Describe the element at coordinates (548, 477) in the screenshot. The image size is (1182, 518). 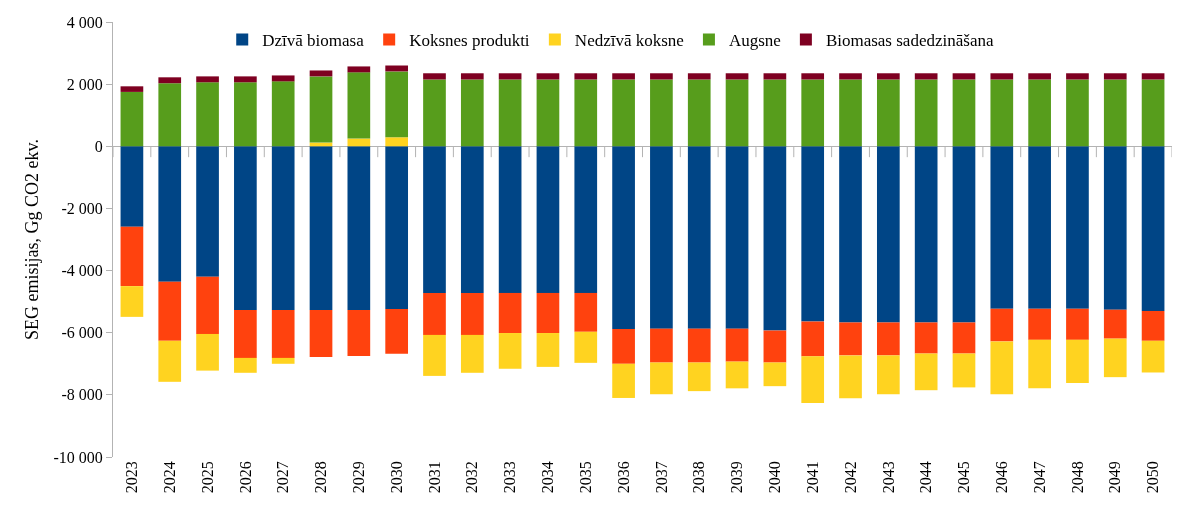
I see `x-tick-label: 2034` at that location.